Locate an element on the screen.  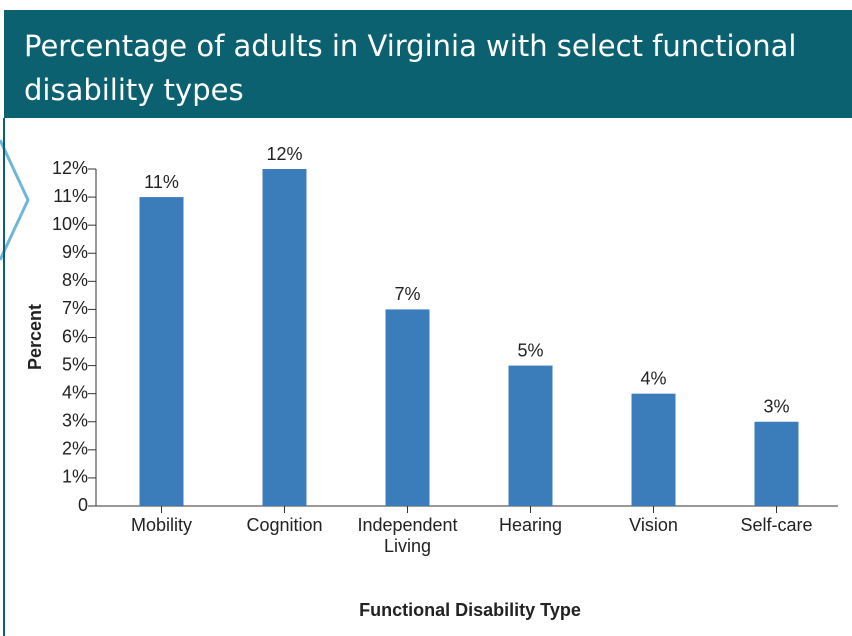
value-label: 3% is located at coordinates (776, 407).